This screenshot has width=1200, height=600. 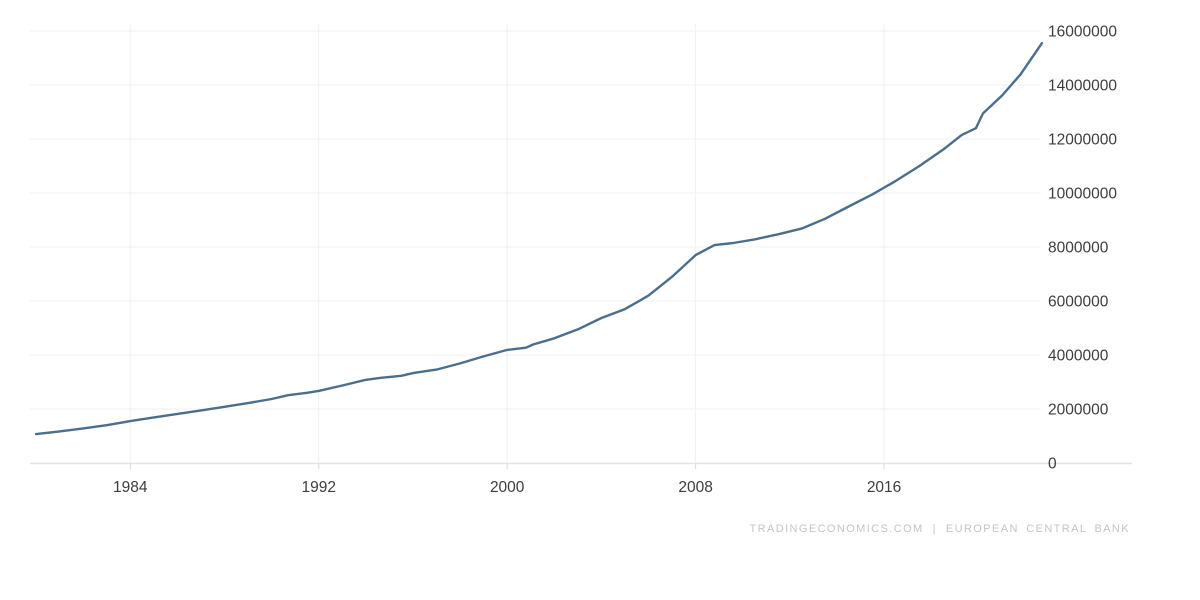 I want to click on y-tick-label: 0, so click(x=1052, y=464).